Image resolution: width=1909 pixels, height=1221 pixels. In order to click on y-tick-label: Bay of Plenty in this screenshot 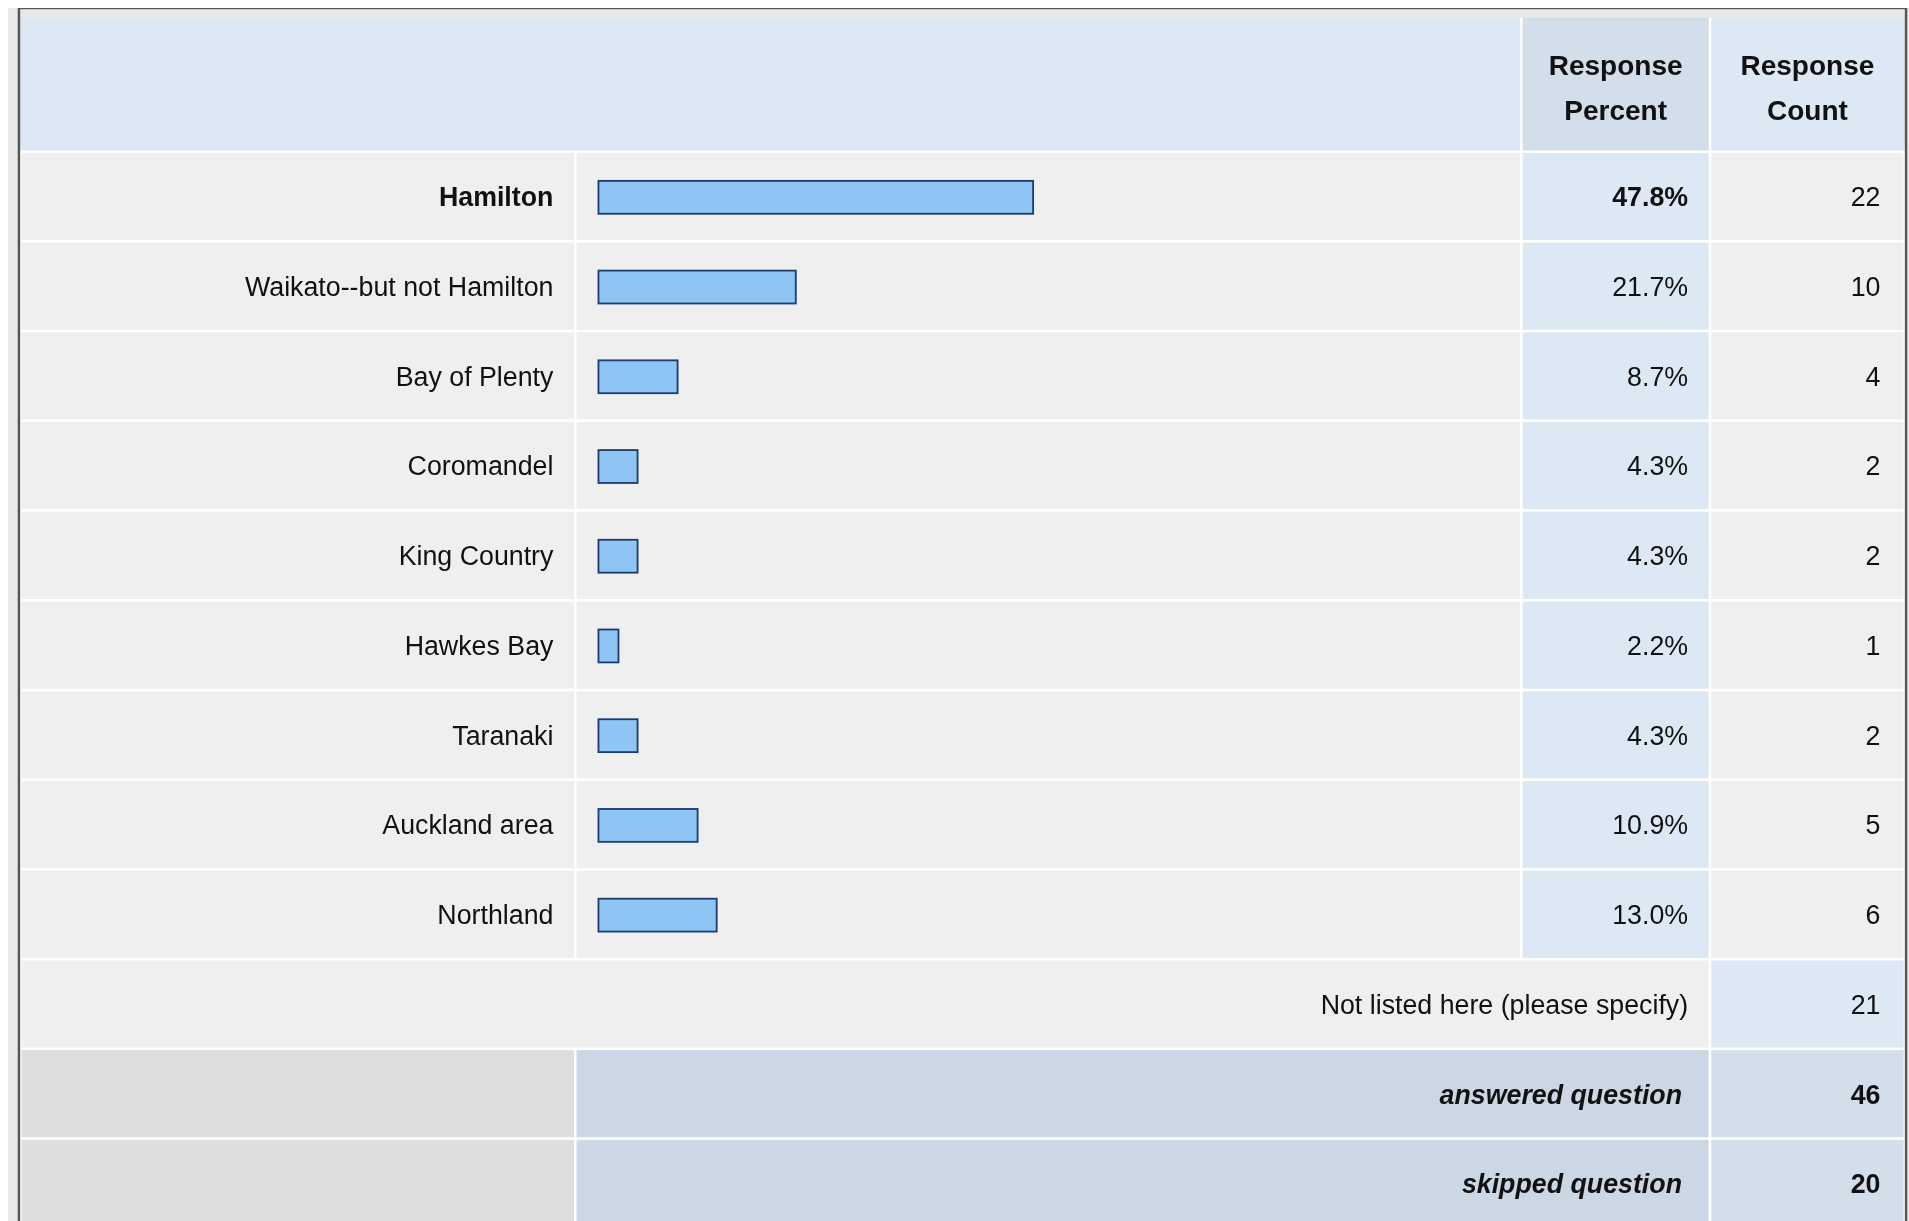, I will do `click(475, 376)`.